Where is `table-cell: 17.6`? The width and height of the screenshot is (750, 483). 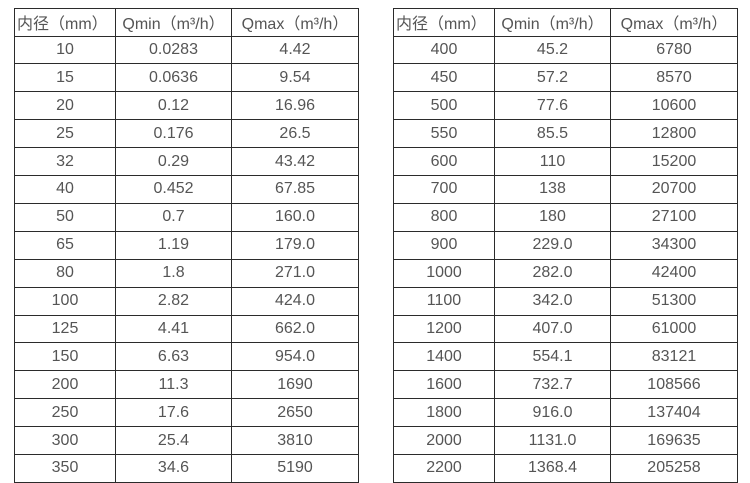
table-cell: 17.6 is located at coordinates (173, 413).